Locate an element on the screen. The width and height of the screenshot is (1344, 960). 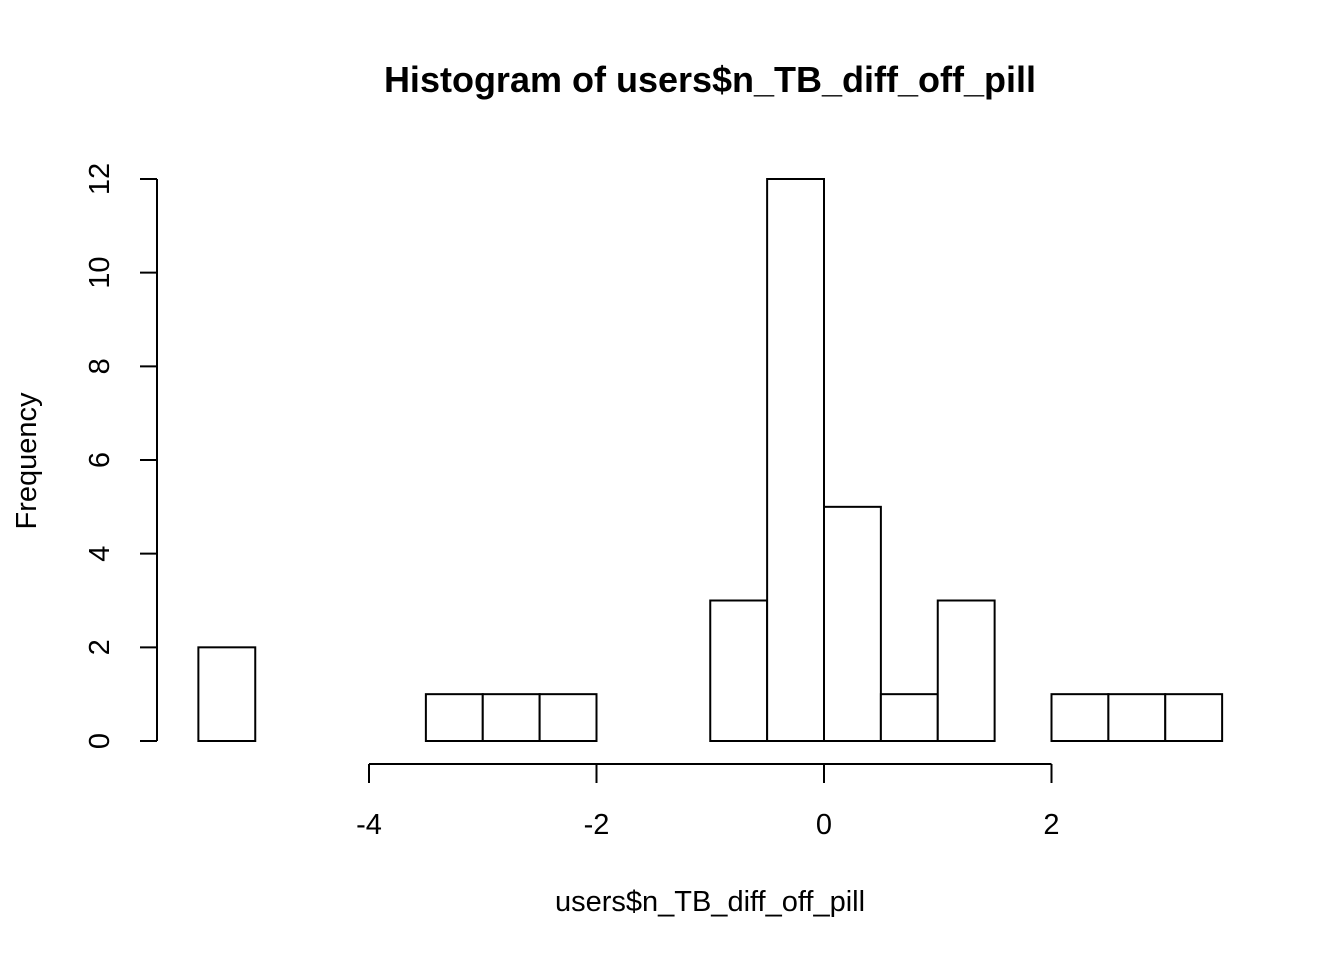
x-axis: -4 -2 0 2 is located at coordinates (708, 802).